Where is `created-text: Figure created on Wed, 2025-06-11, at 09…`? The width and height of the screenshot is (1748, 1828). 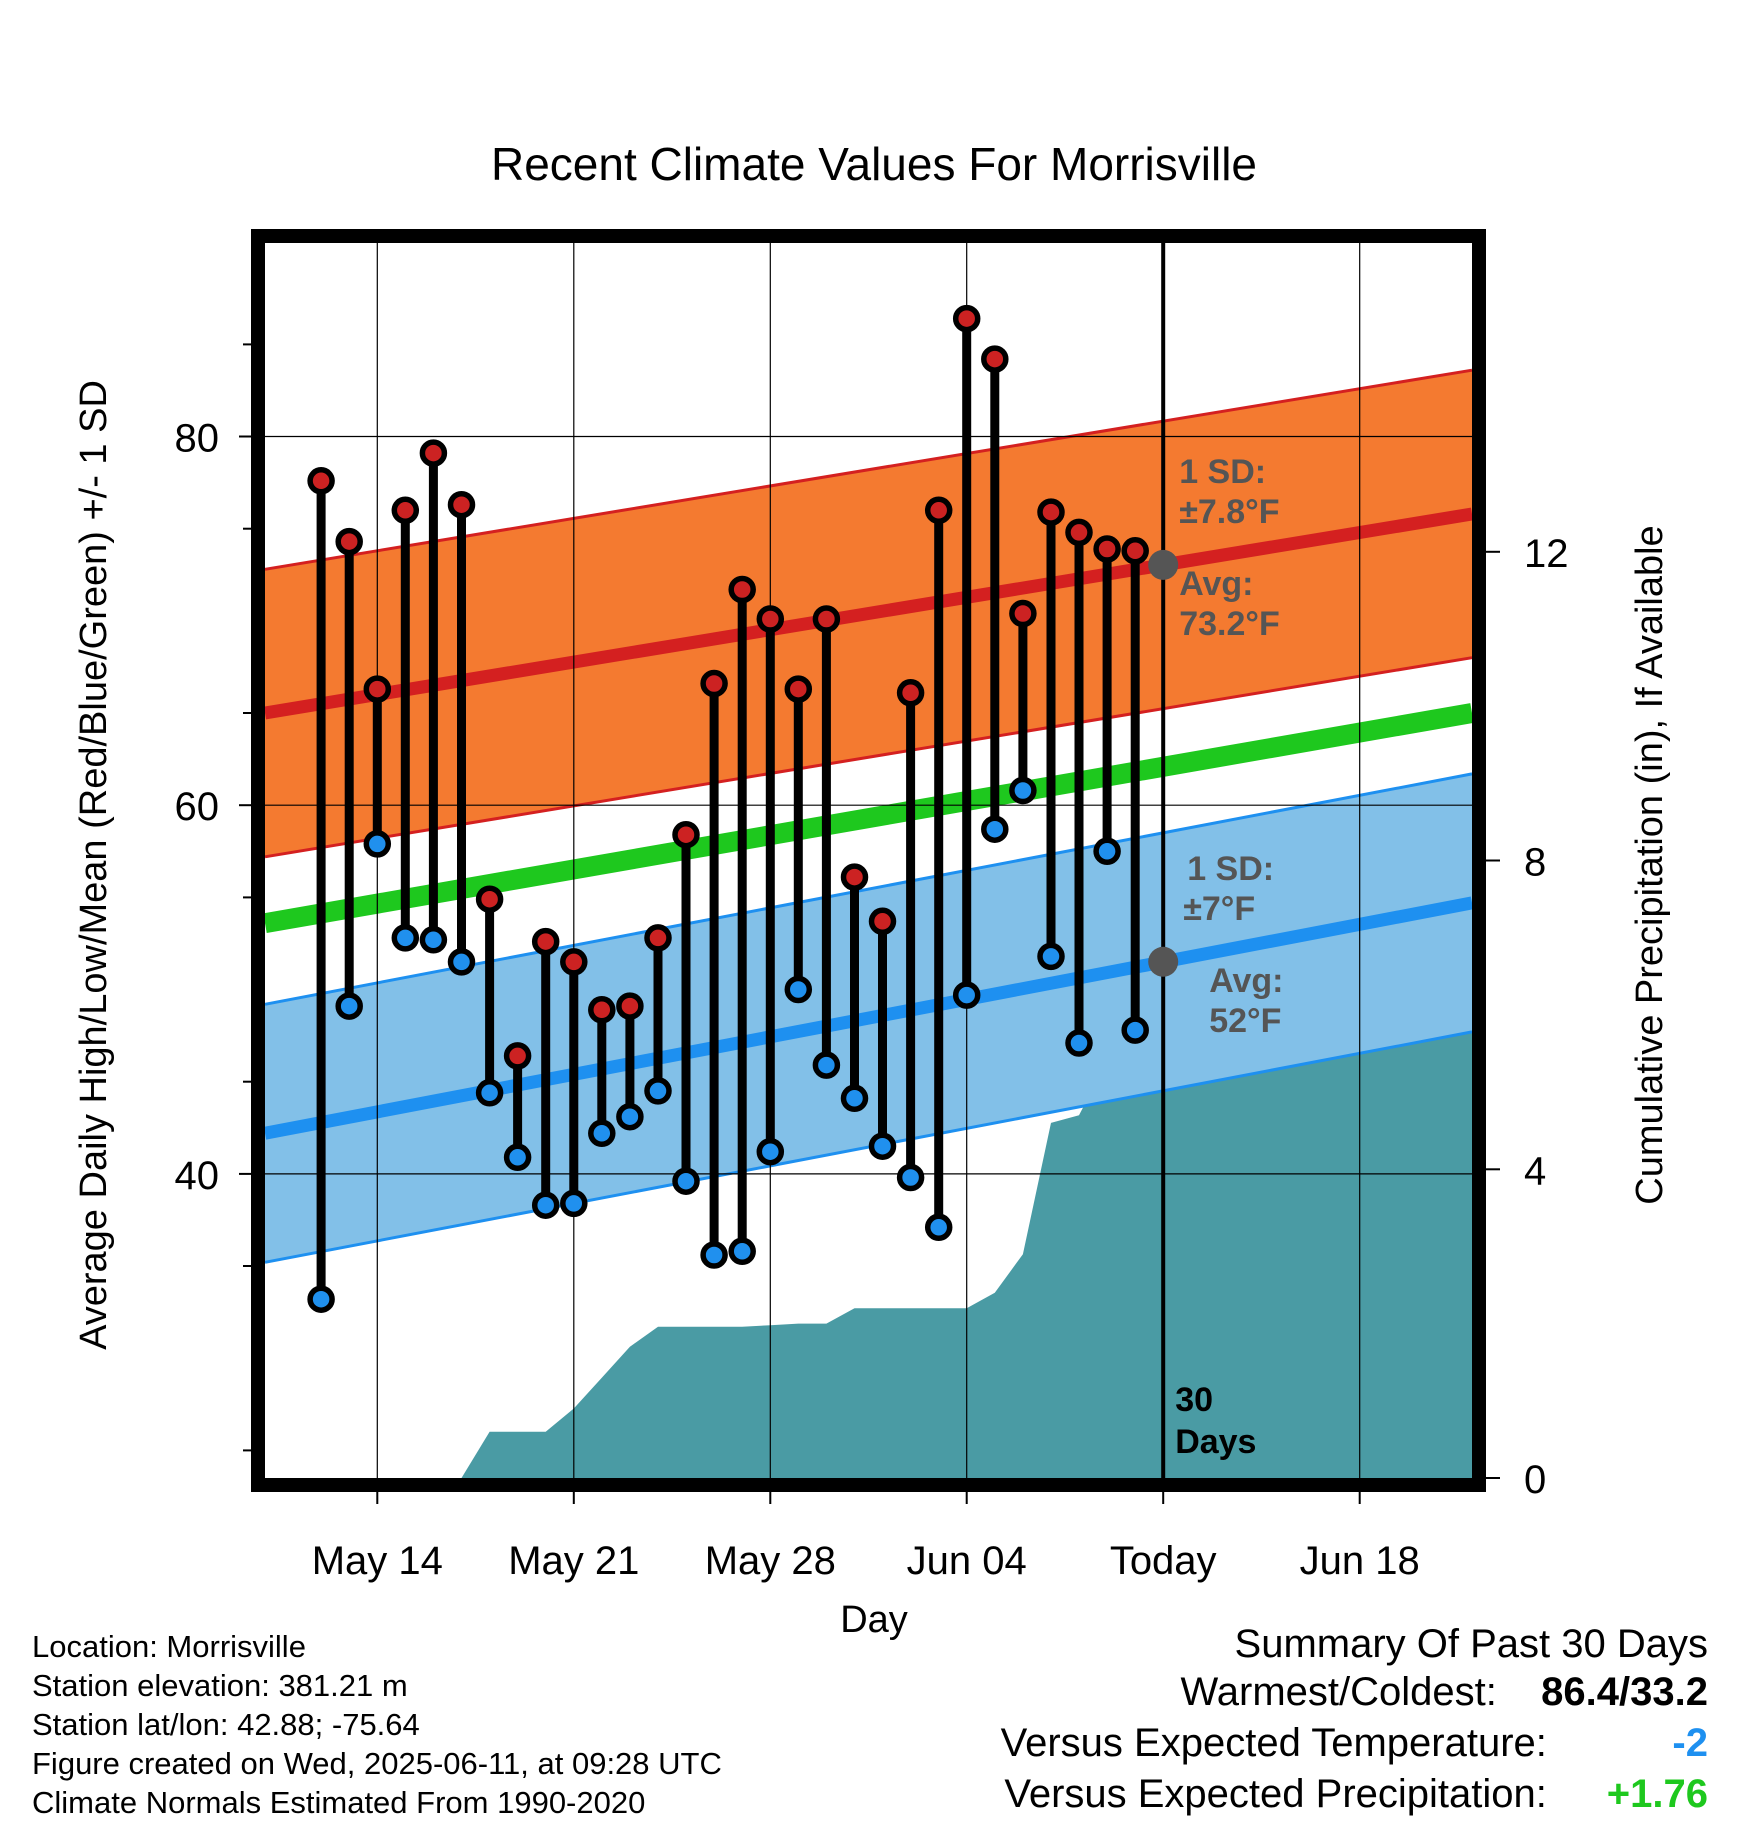 created-text: Figure created on Wed, 2025-06-11, at 09… is located at coordinates (377, 1763).